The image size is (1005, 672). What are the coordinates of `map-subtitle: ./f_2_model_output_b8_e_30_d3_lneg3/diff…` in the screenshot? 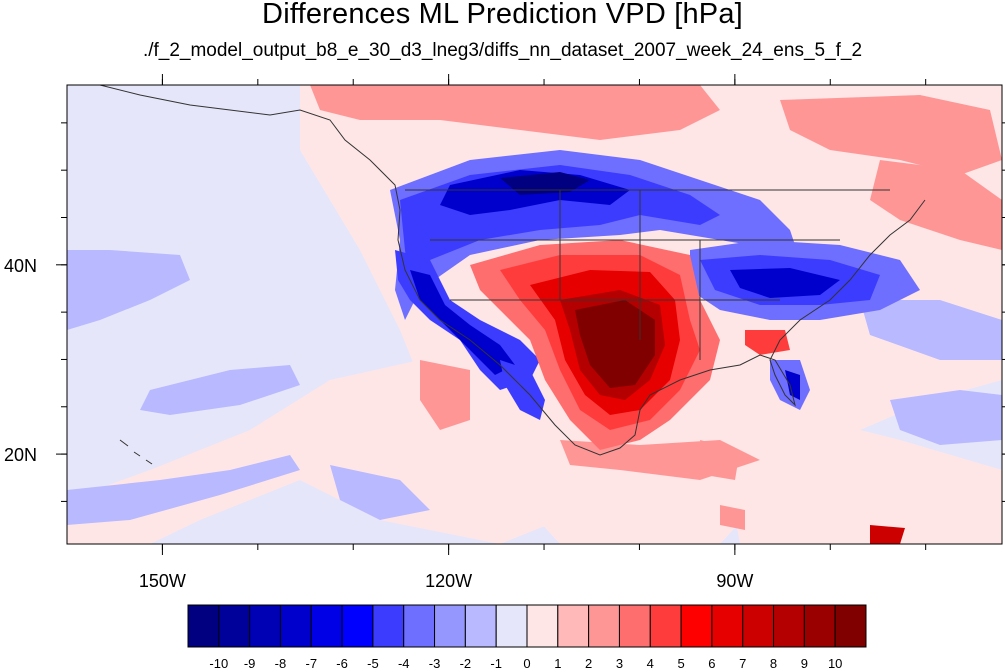 It's located at (502, 50).